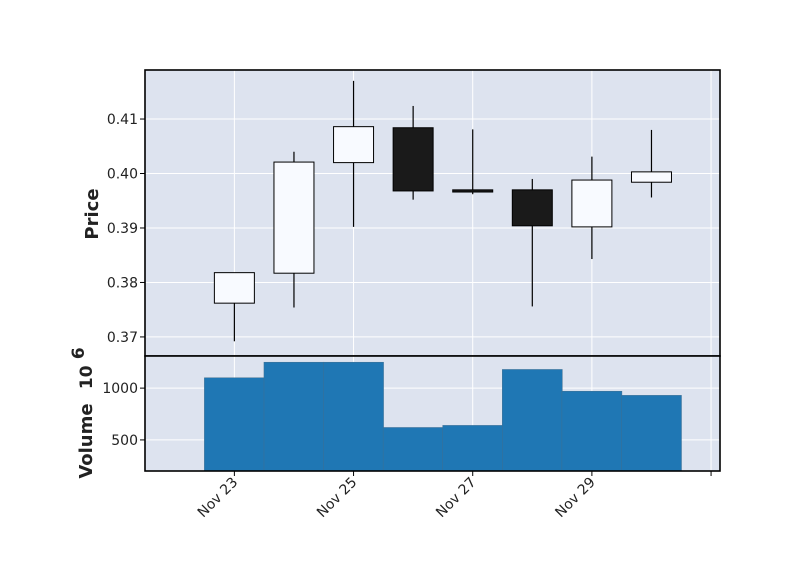 Image resolution: width=800 pixels, height=575 pixels. What do you see at coordinates (122, 338) in the screenshot?
I see `price-tick-label: 0.37` at bounding box center [122, 338].